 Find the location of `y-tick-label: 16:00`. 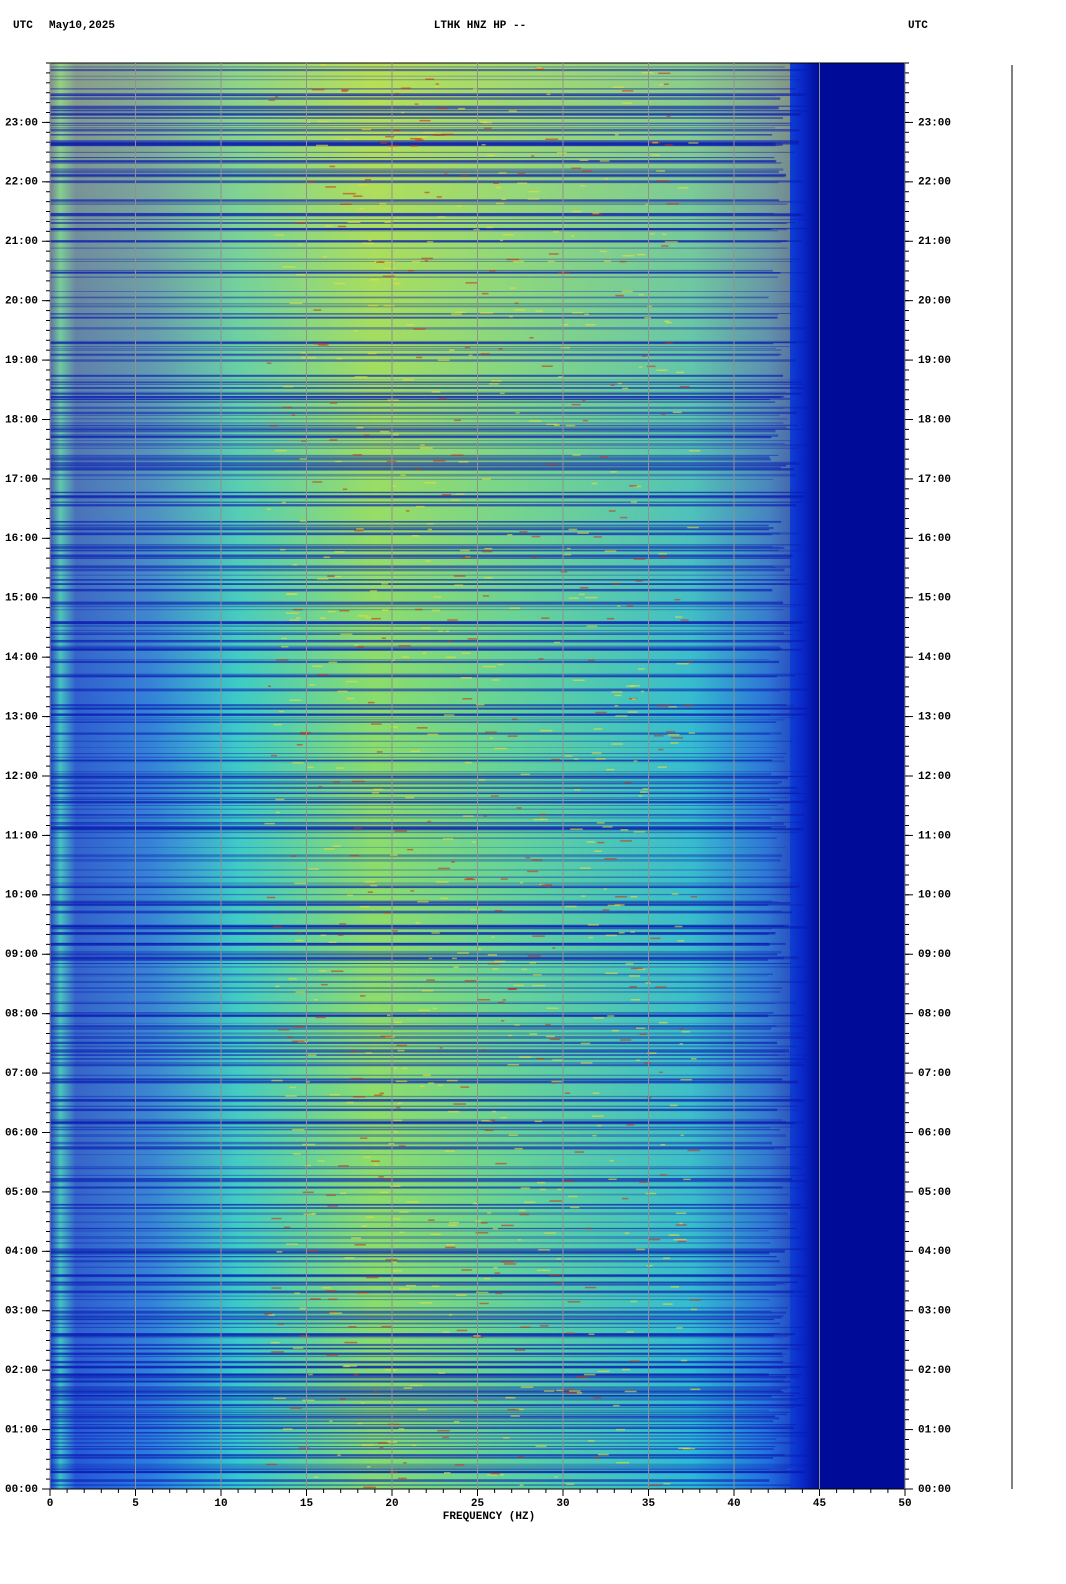

y-tick-label: 16:00 is located at coordinates (21, 539).